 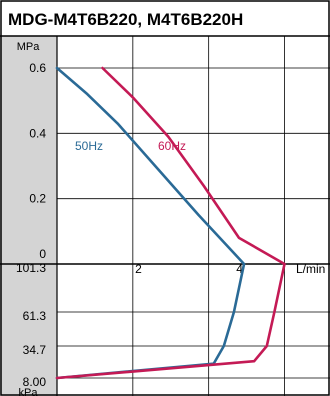 I want to click on vacuum-unit-label: kPa, so click(x=29, y=391).